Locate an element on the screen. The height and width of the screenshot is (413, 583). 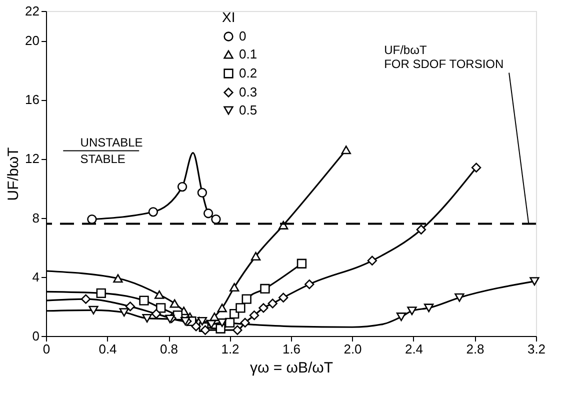
x-axis-title: γω = ωB/ωT is located at coordinates (292, 368).